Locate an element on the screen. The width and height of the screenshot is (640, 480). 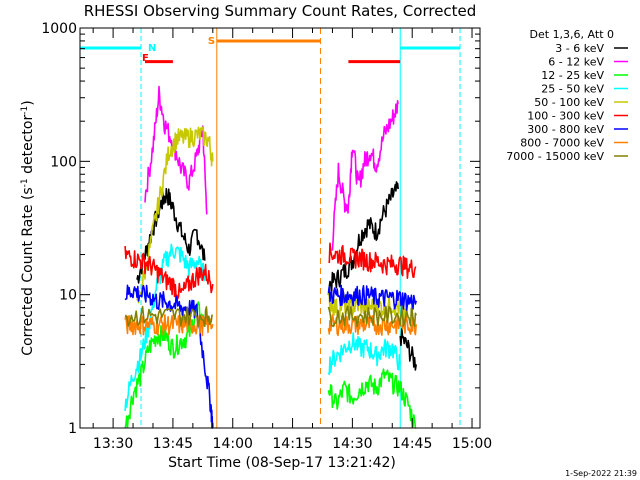
legend-label-7: 800 - 7000 keV is located at coordinates (562, 143).